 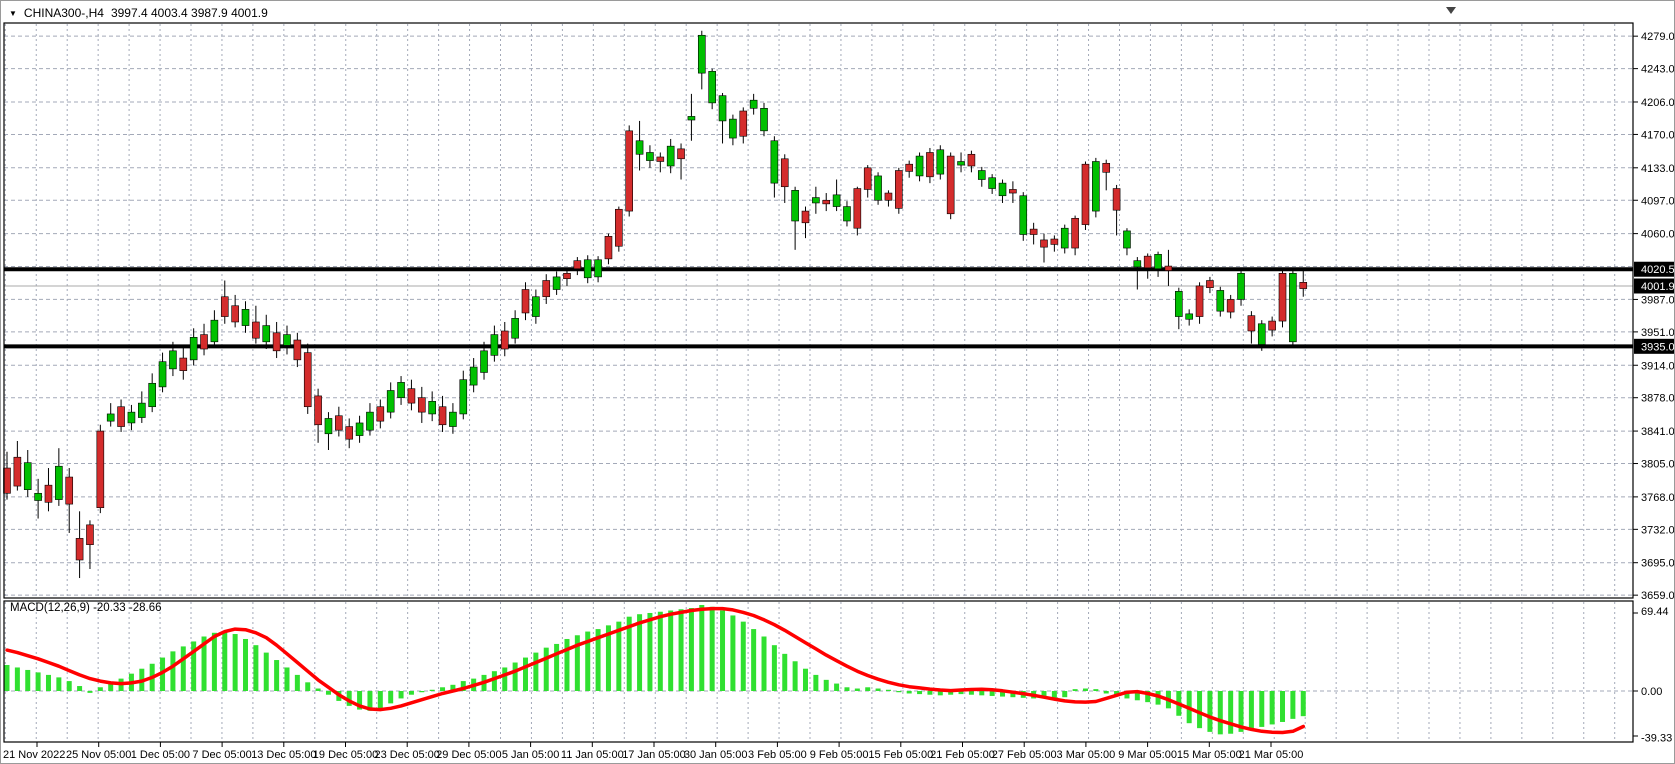 What do you see at coordinates (900, 755) in the screenshot?
I see `time-axis-label: 15 Feb 05:00` at bounding box center [900, 755].